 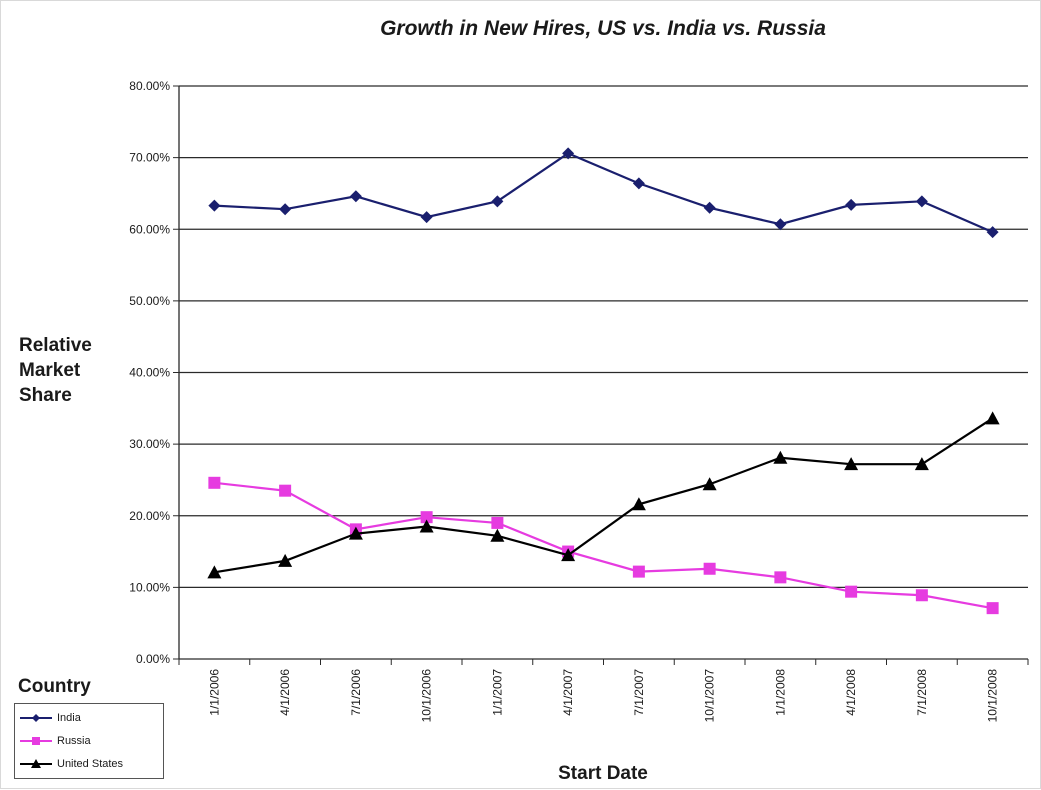 What do you see at coordinates (90, 764) in the screenshot?
I see `legend-label: United States` at bounding box center [90, 764].